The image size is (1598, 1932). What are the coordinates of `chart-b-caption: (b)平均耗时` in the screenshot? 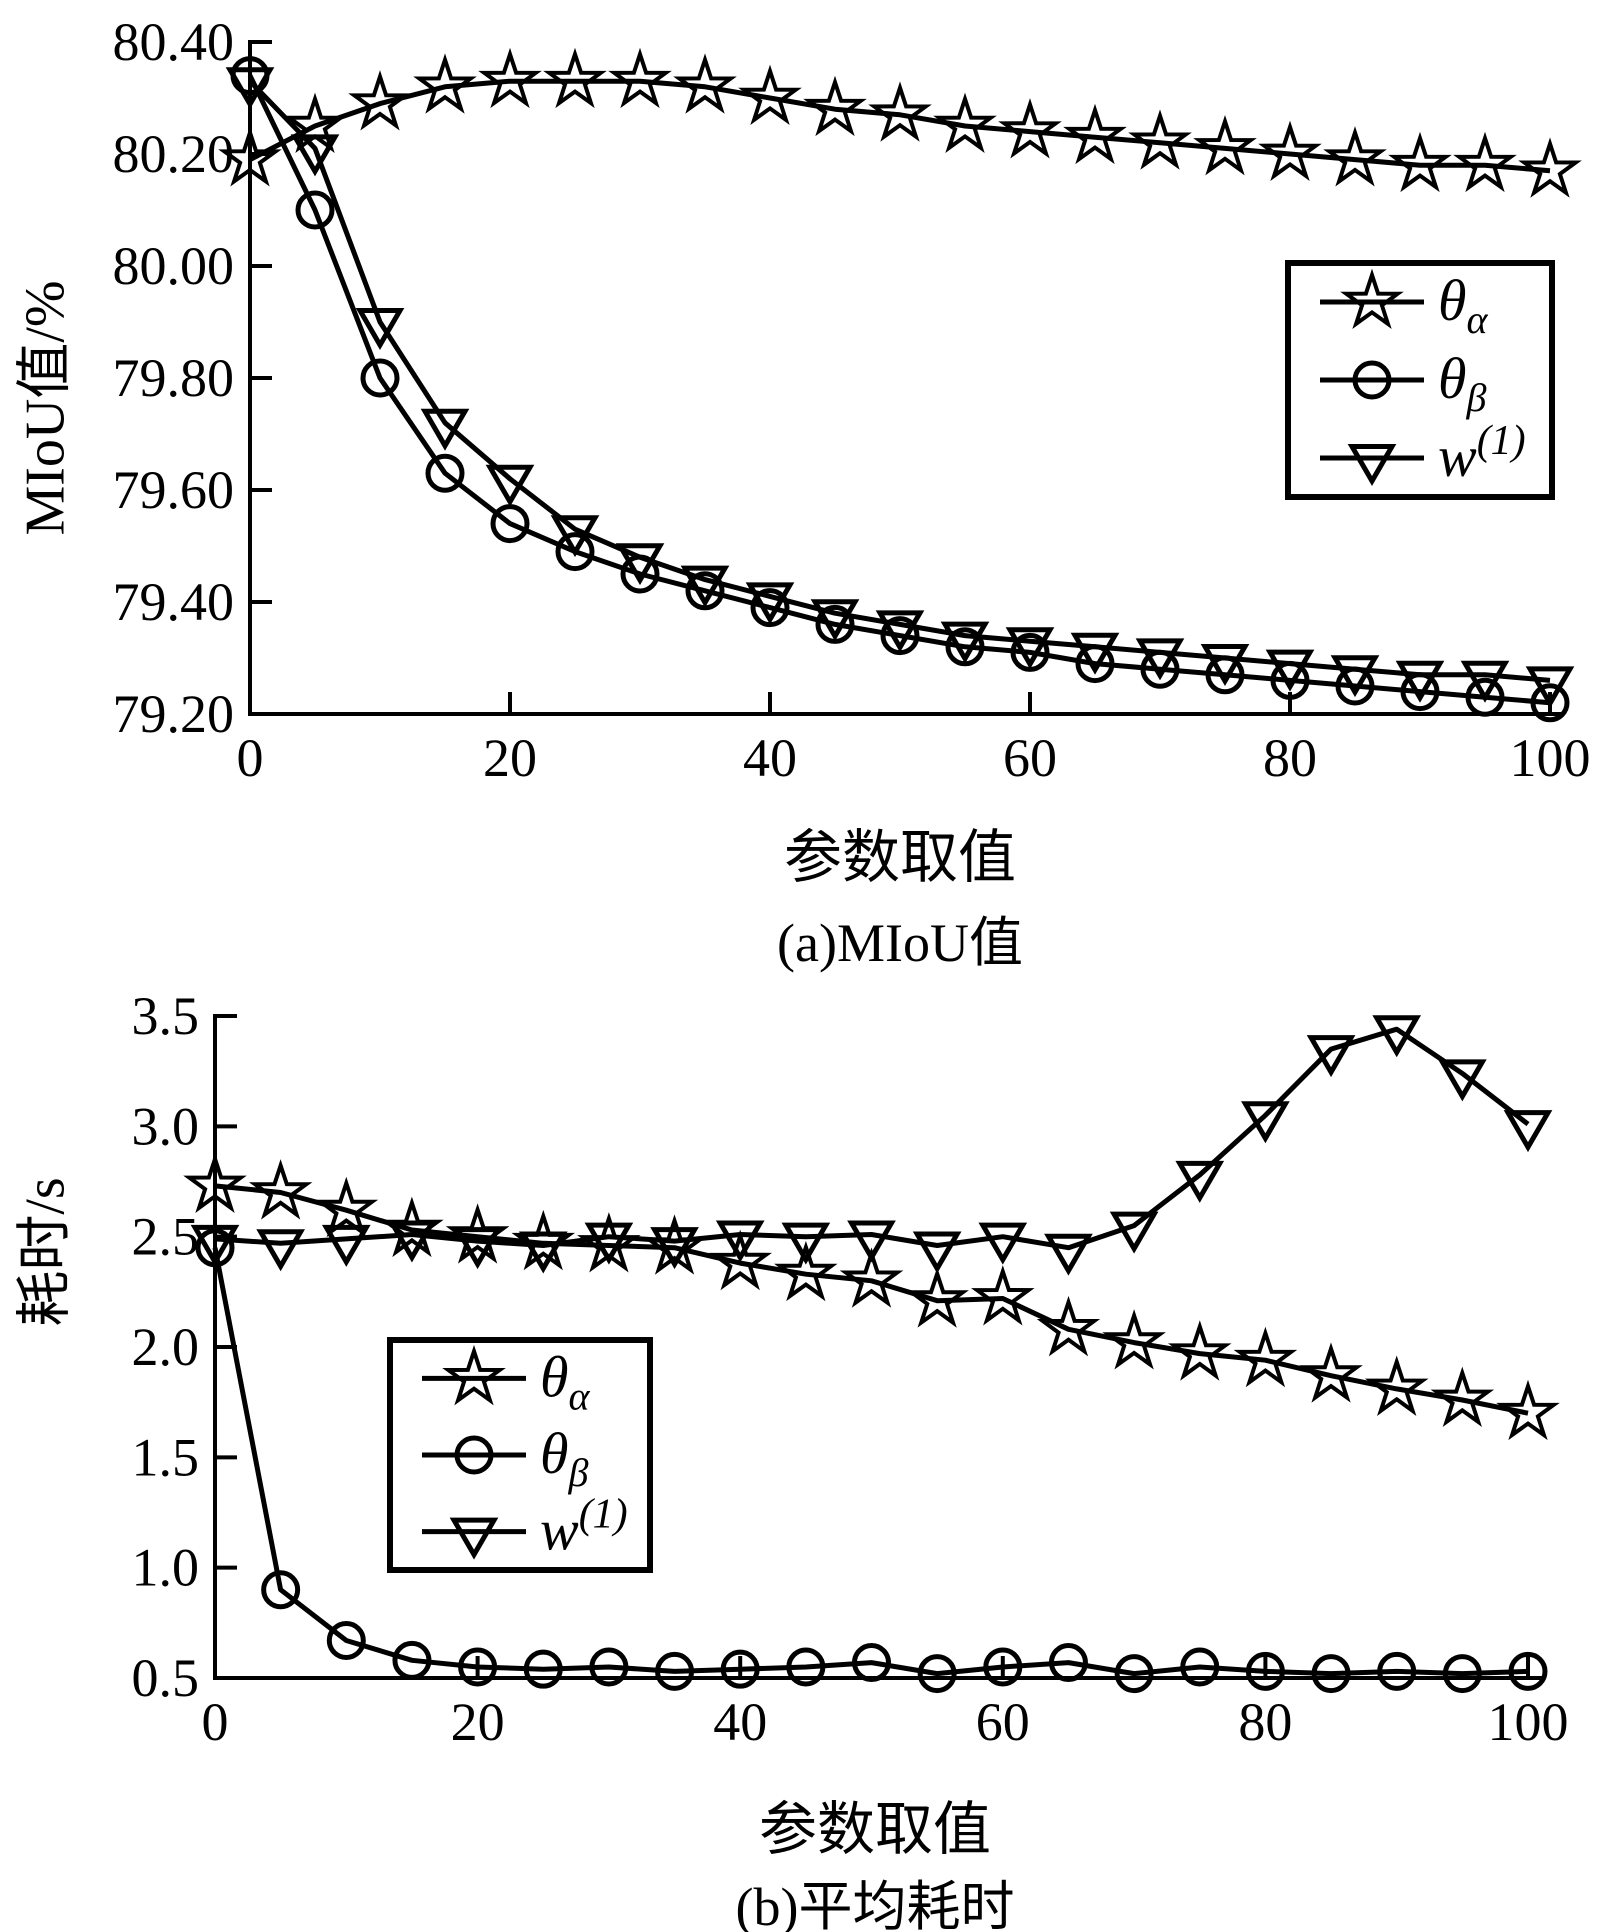 It's located at (875, 1904).